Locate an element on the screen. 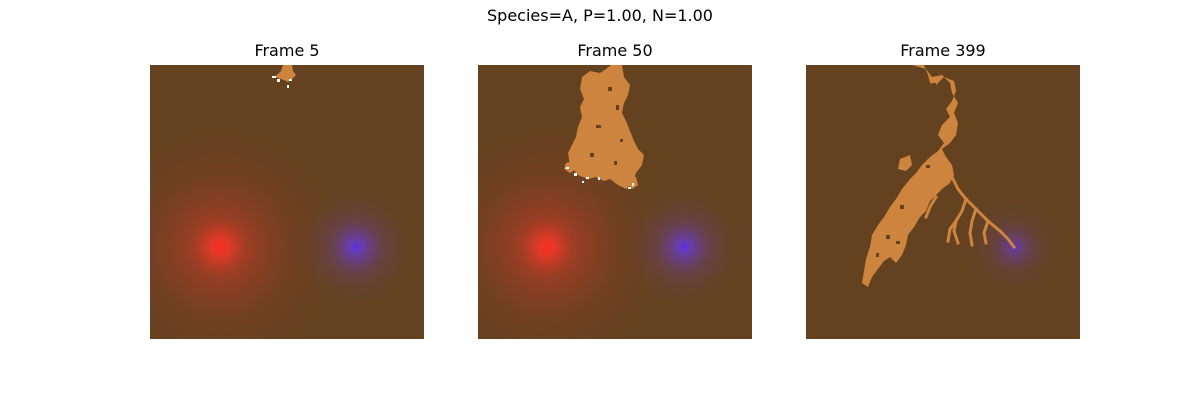 This screenshot has height=400, width=1200. figure-title: Species=A, P=1.00, N=1.00 is located at coordinates (600, 15).